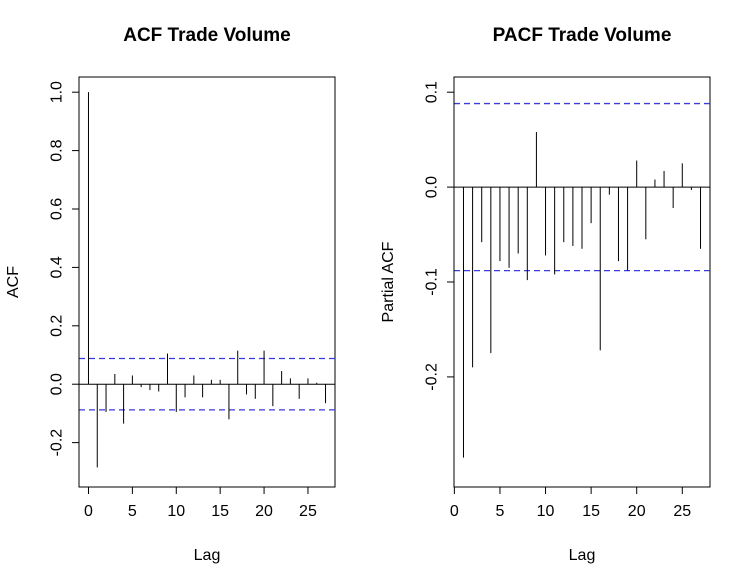  I want to click on acf-y-axis: -0.2 0.0 0.2 0.4 0.6 0.8 1.0, so click(64, 268).